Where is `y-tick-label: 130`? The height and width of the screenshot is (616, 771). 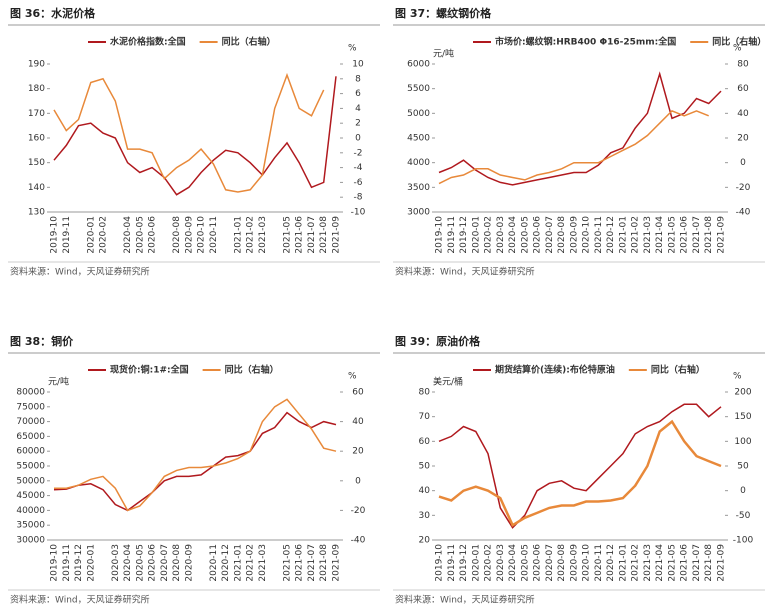
y-tick-label: 130 is located at coordinates (36, 213).